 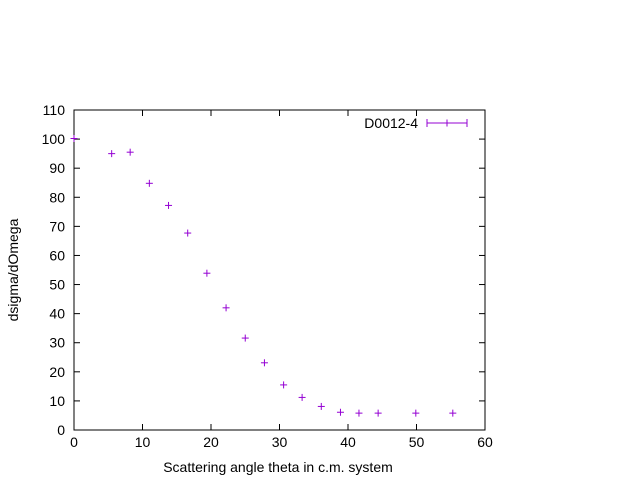 What do you see at coordinates (57, 255) in the screenshot?
I see `y-tick-label: 60` at bounding box center [57, 255].